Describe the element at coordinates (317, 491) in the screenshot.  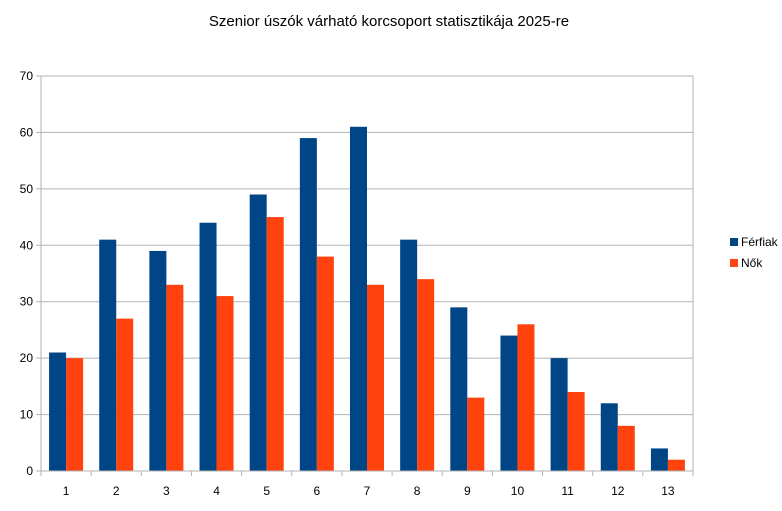
I see `x-tick-label: 6` at that location.